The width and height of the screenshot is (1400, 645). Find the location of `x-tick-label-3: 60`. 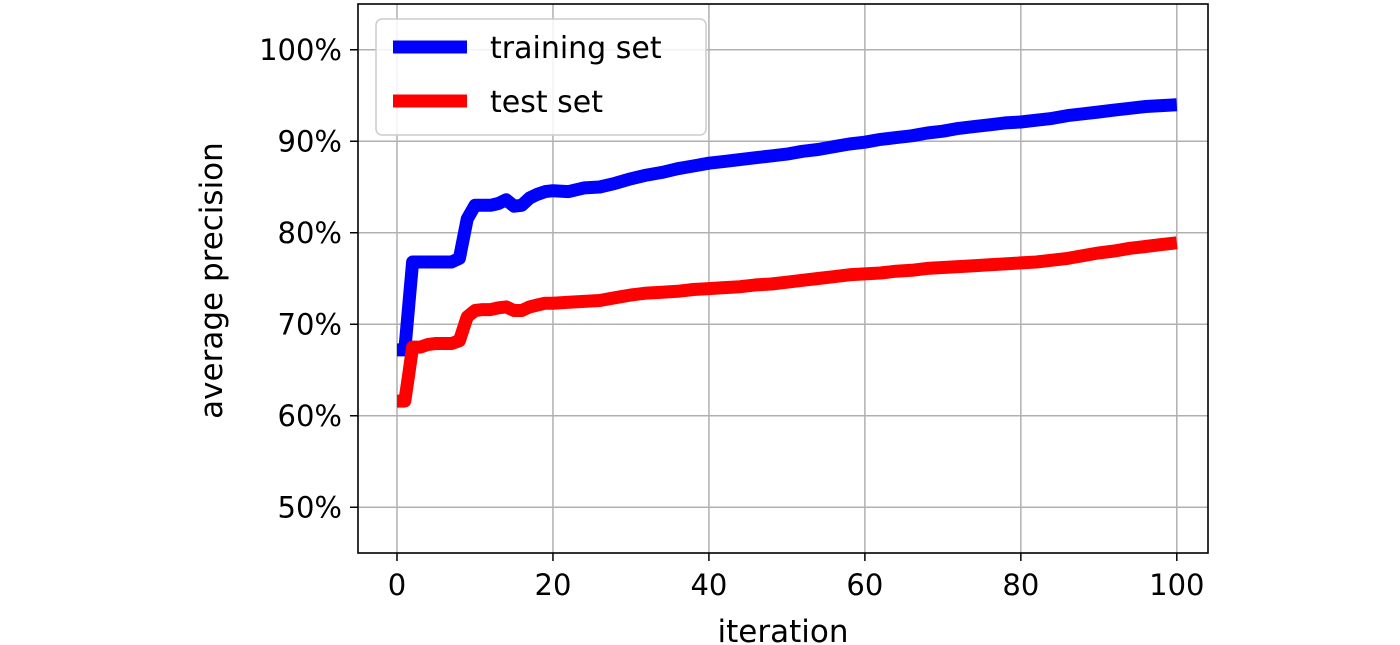

x-tick-label-3: 60 is located at coordinates (864, 585).